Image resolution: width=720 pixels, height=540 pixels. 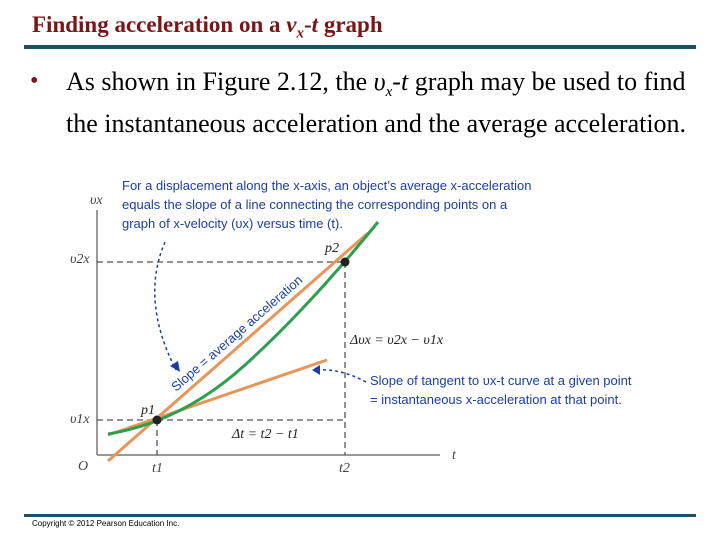 I want to click on t2-label: t2, so click(x=344, y=468).